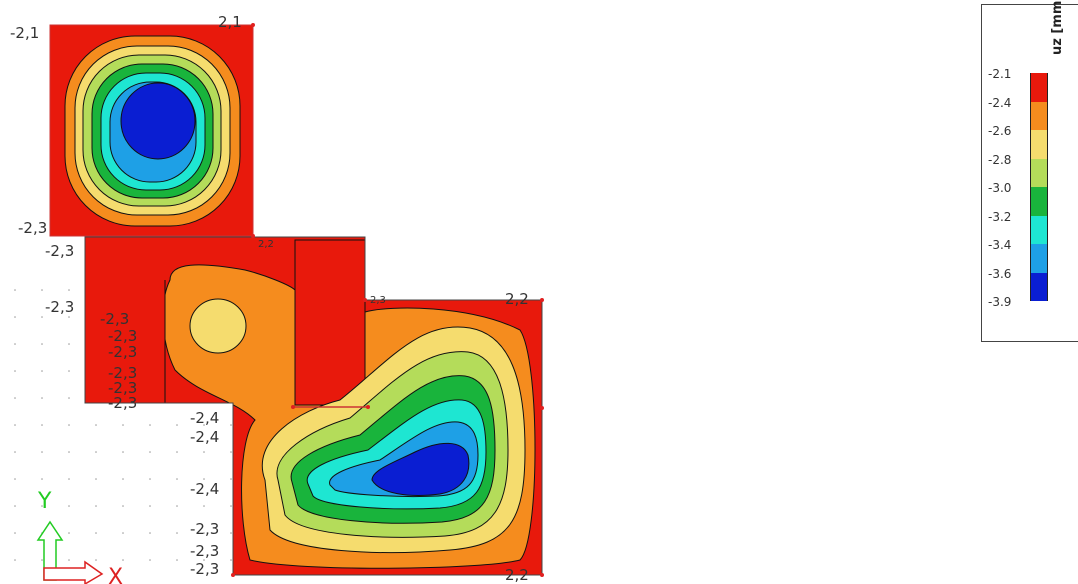  I want to click on y-axis-label: Y, so click(44, 501).